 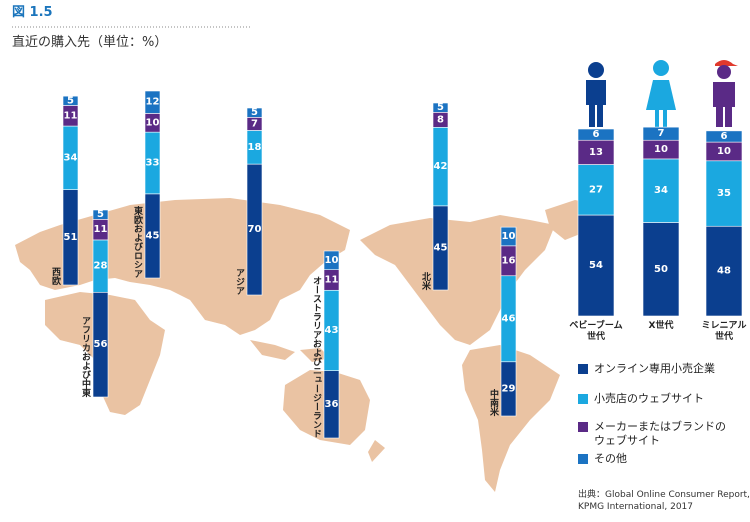 I want to click on value-label: 50, so click(x=661, y=269).